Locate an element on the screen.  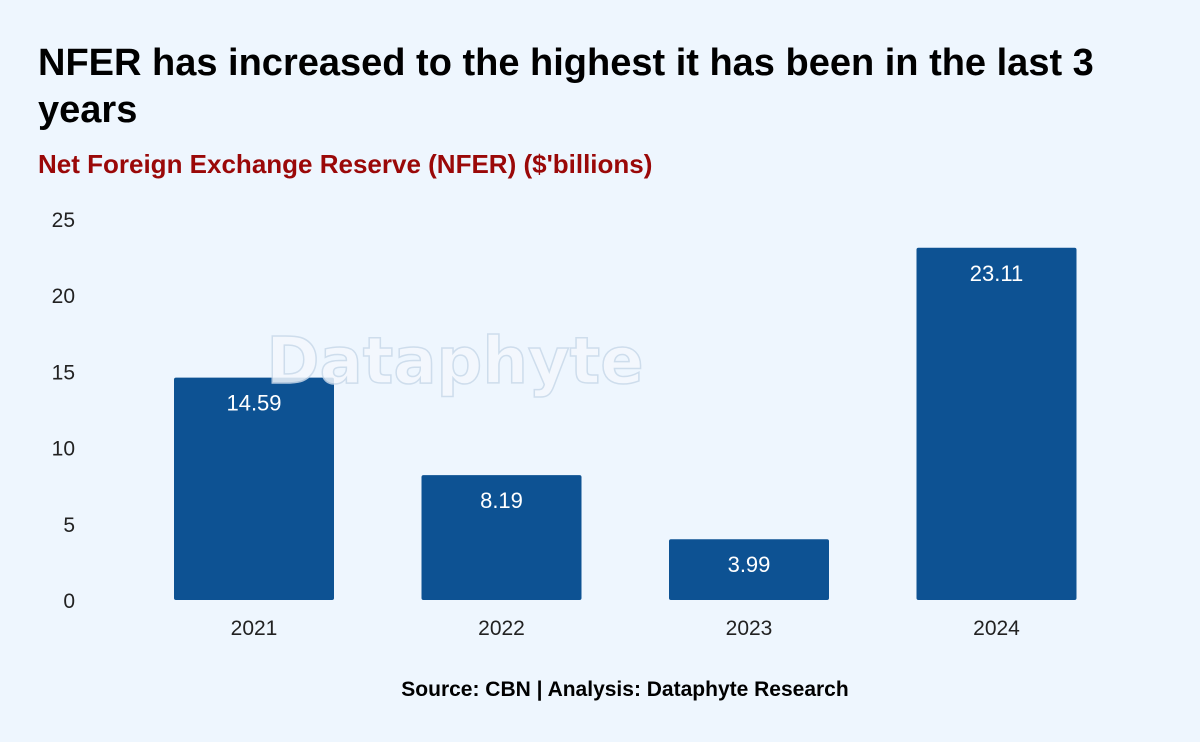
x-tick-label: 2022 is located at coordinates (501, 628).